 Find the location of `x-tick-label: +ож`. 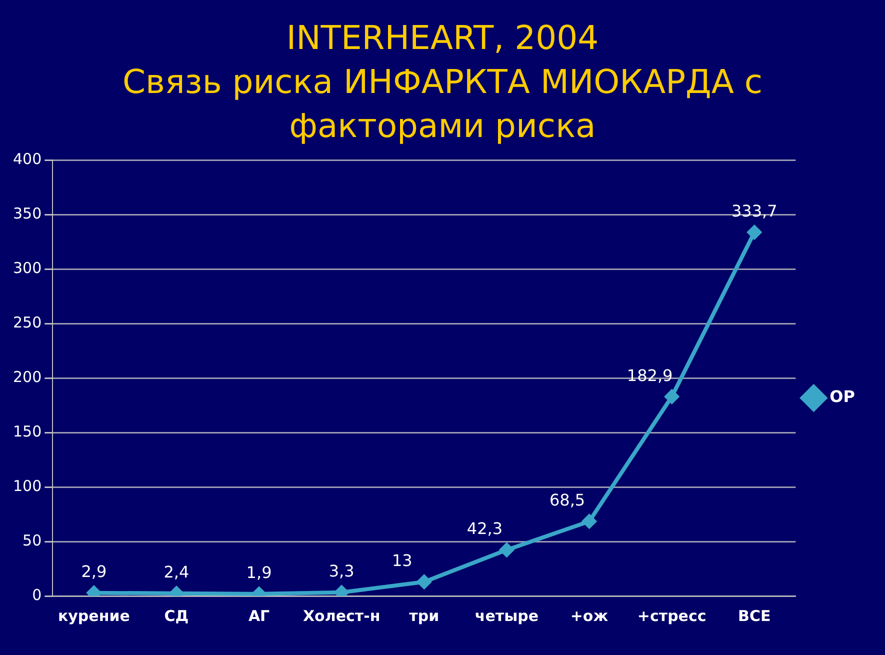

x-tick-label: +ож is located at coordinates (589, 615).